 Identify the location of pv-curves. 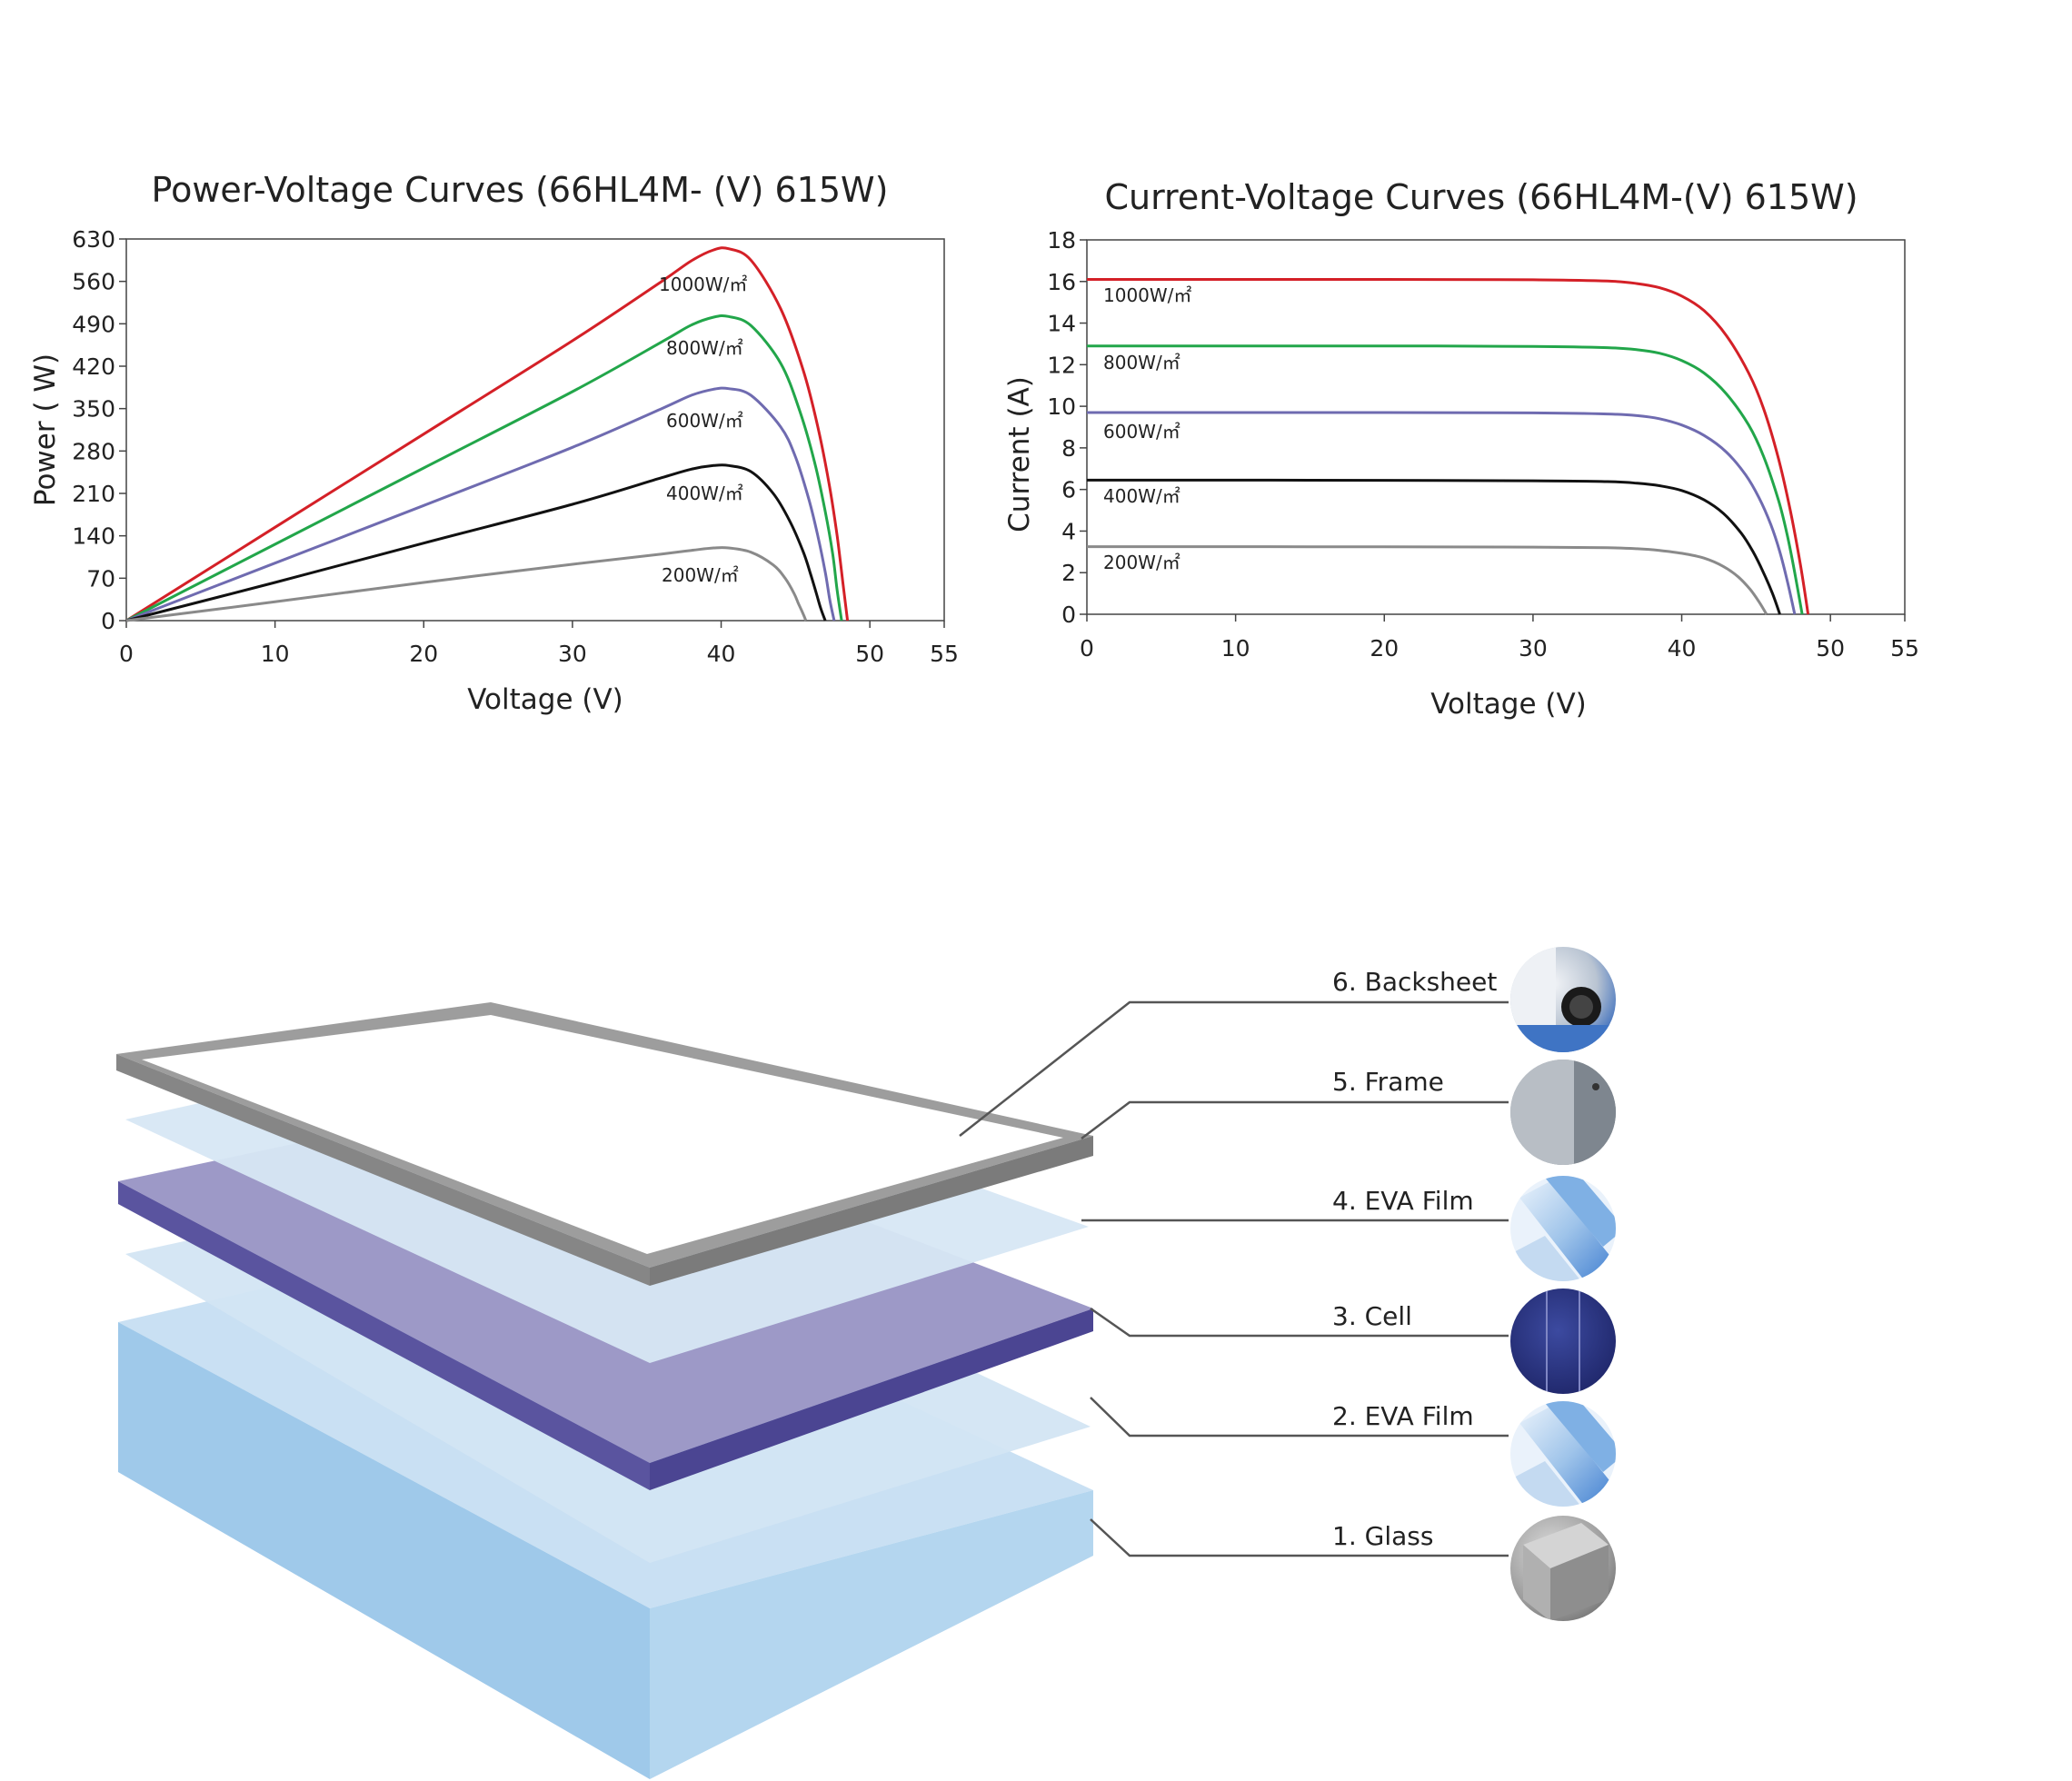
(487, 434).